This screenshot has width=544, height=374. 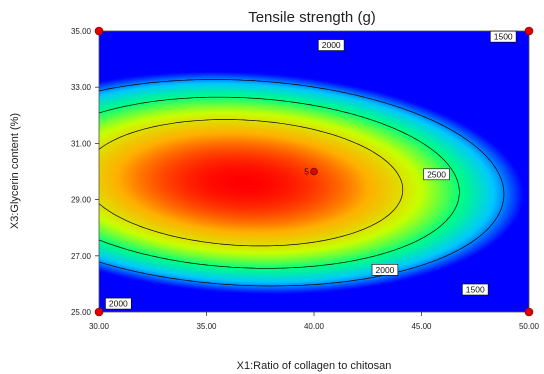 I want to click on x-tick-label: 35.00, so click(x=206, y=326).